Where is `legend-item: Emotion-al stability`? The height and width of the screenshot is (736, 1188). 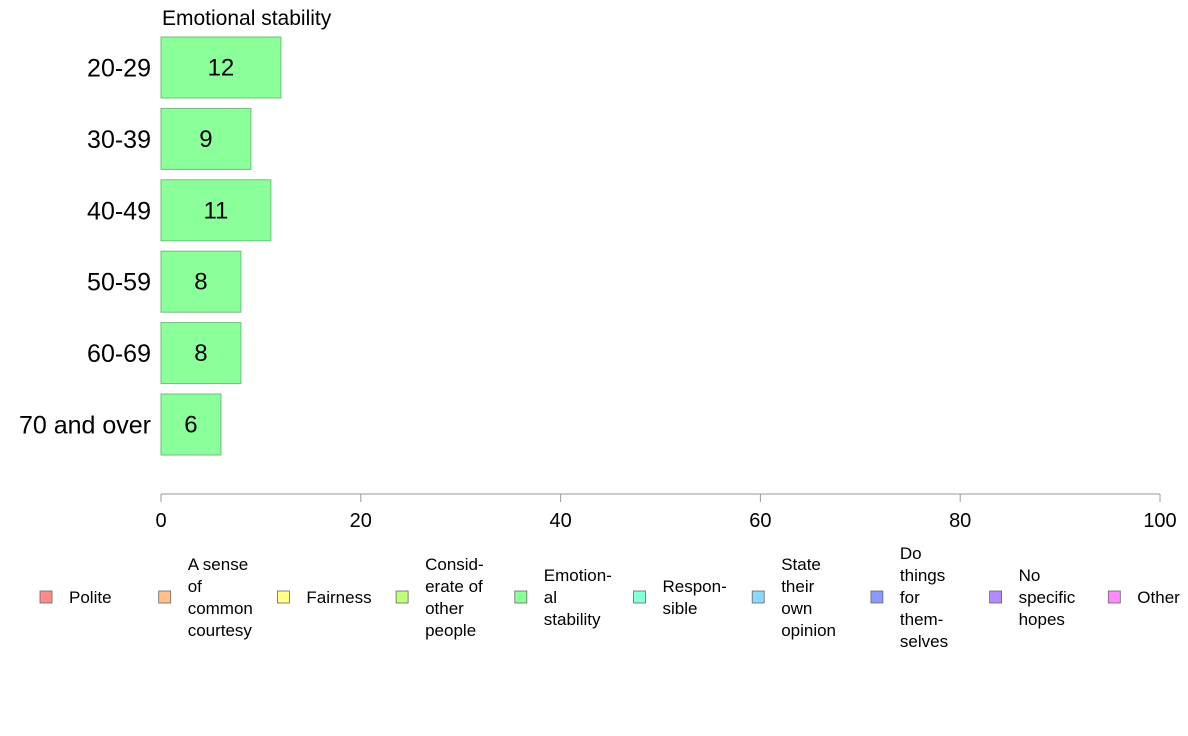
legend-item: Emotion-al stability is located at coordinates (563, 597).